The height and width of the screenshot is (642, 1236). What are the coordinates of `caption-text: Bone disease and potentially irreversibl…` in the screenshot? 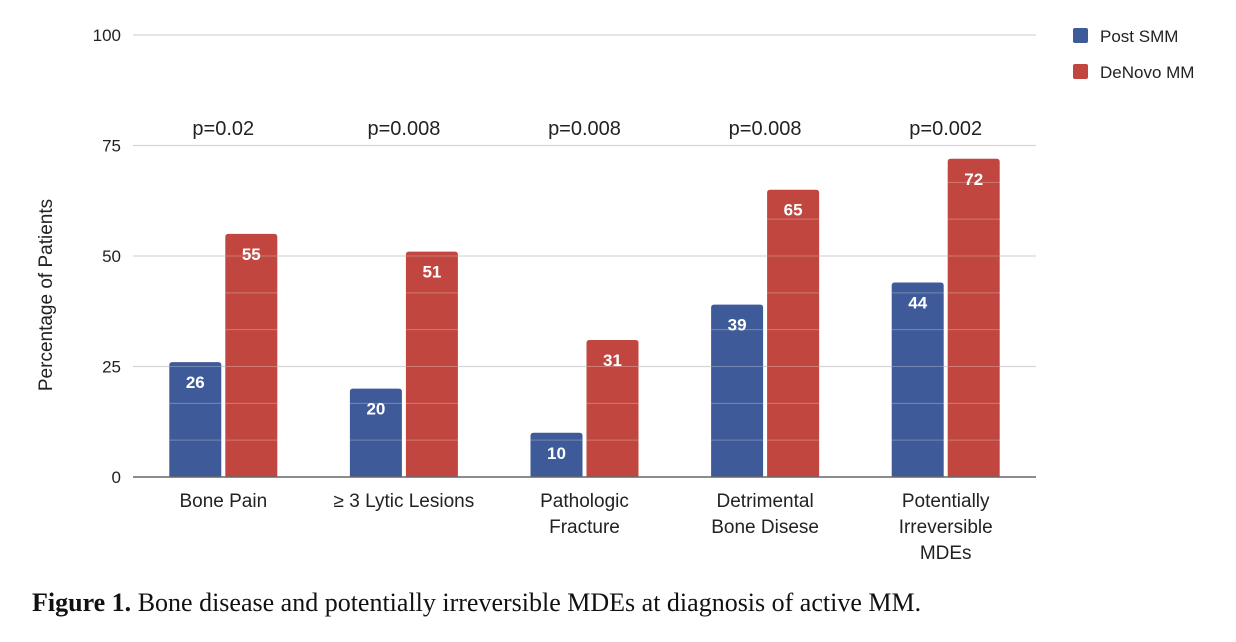 It's located at (526, 602).